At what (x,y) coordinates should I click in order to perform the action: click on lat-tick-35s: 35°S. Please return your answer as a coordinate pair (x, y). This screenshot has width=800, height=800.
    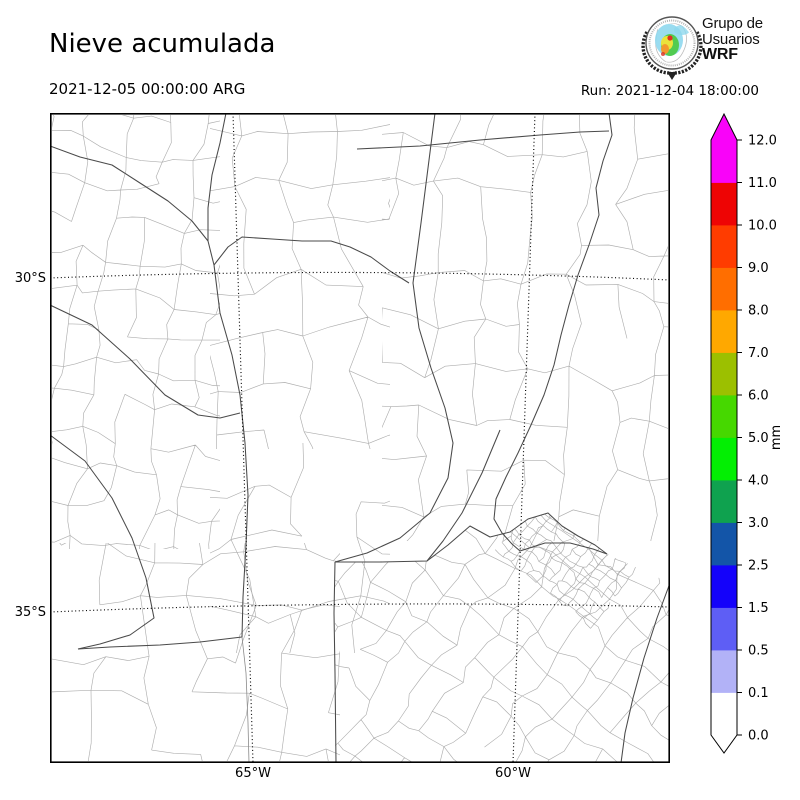
    Looking at the image, I should click on (30, 612).